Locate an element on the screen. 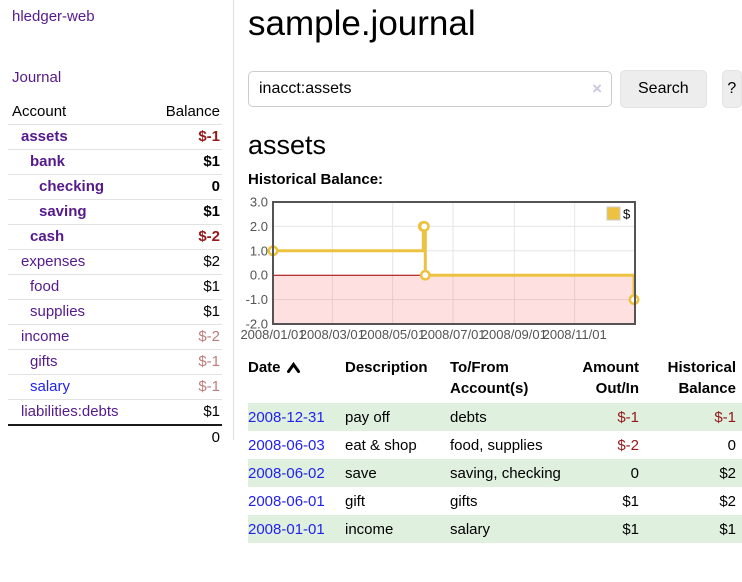 This screenshot has width=742, height=582. account-row: salary $-1 is located at coordinates (115, 387).